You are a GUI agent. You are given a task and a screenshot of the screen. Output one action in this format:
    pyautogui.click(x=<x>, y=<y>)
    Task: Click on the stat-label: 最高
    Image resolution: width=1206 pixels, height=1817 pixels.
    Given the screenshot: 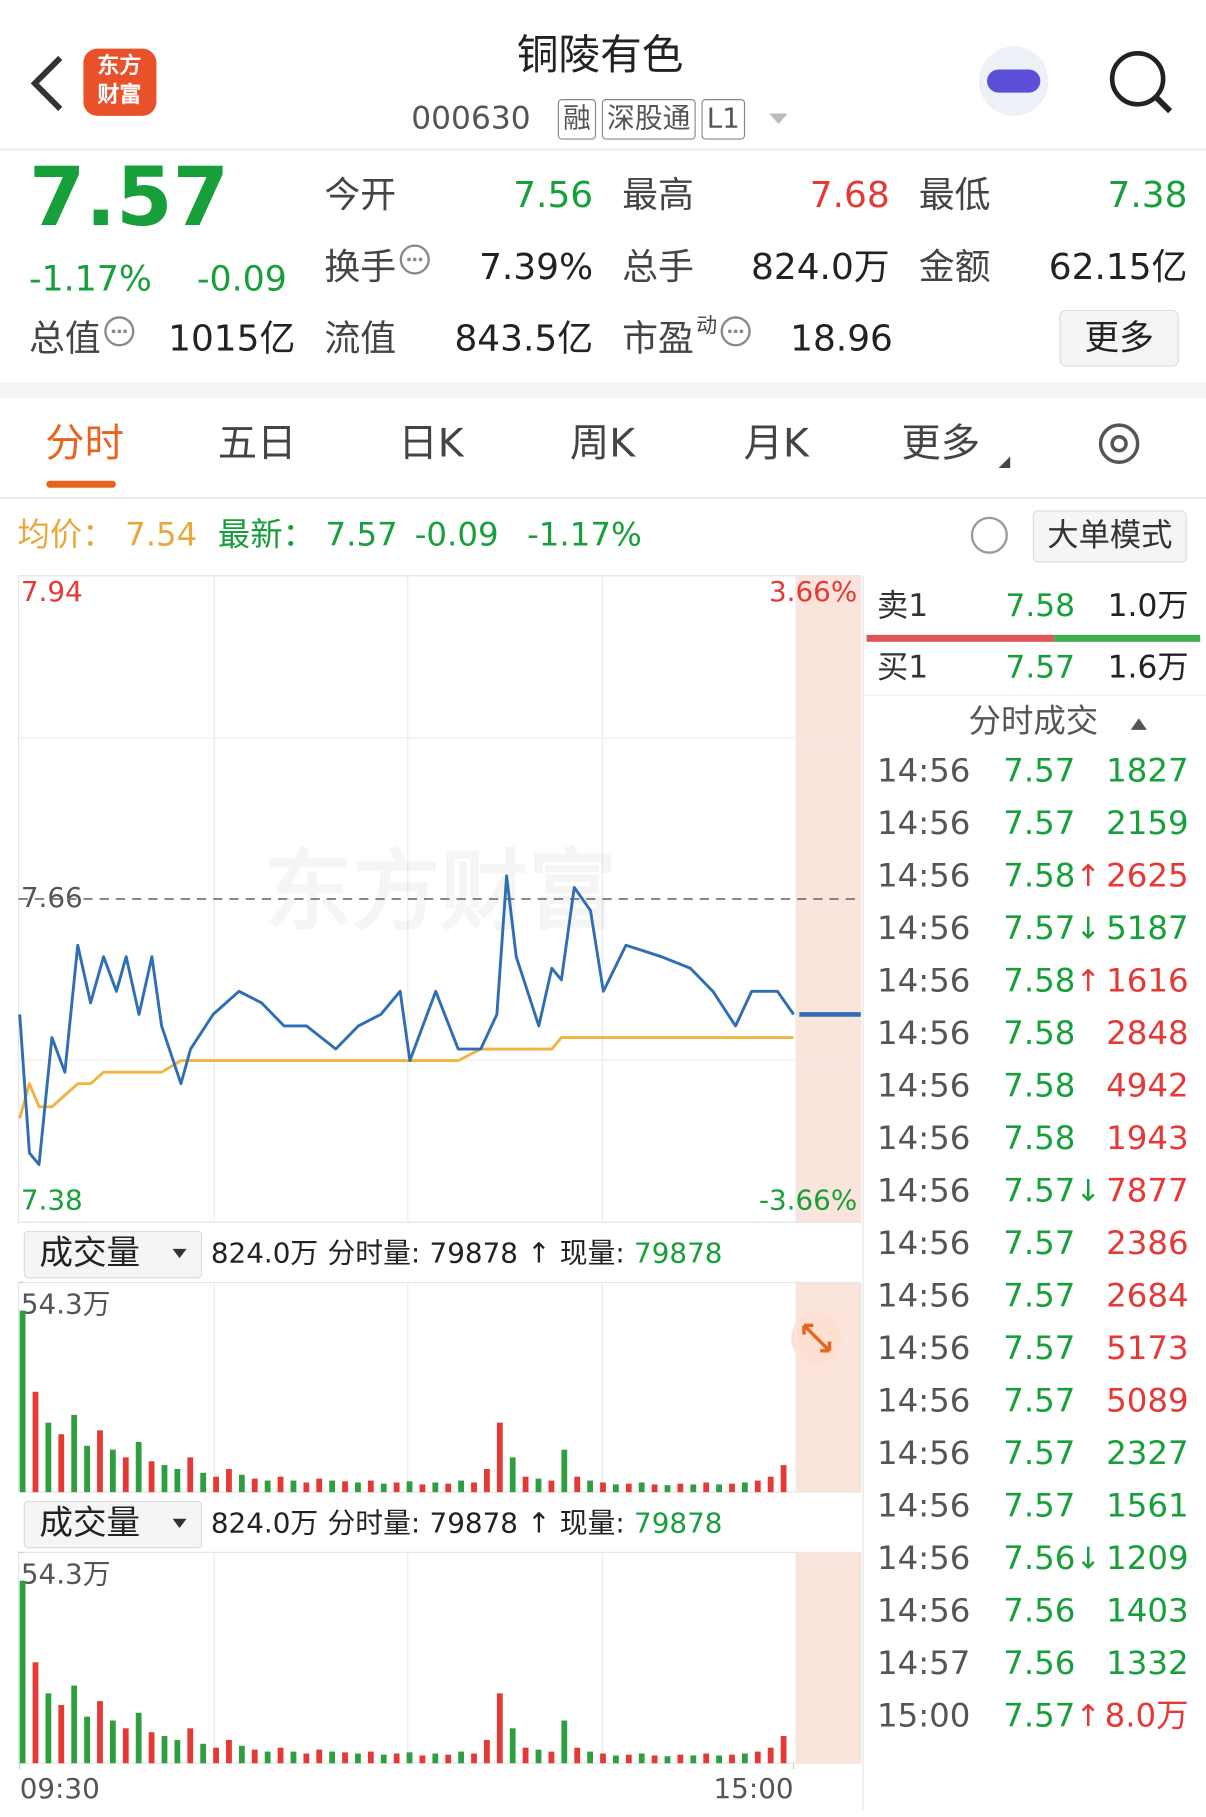 What is the action you would take?
    pyautogui.click(x=658, y=195)
    